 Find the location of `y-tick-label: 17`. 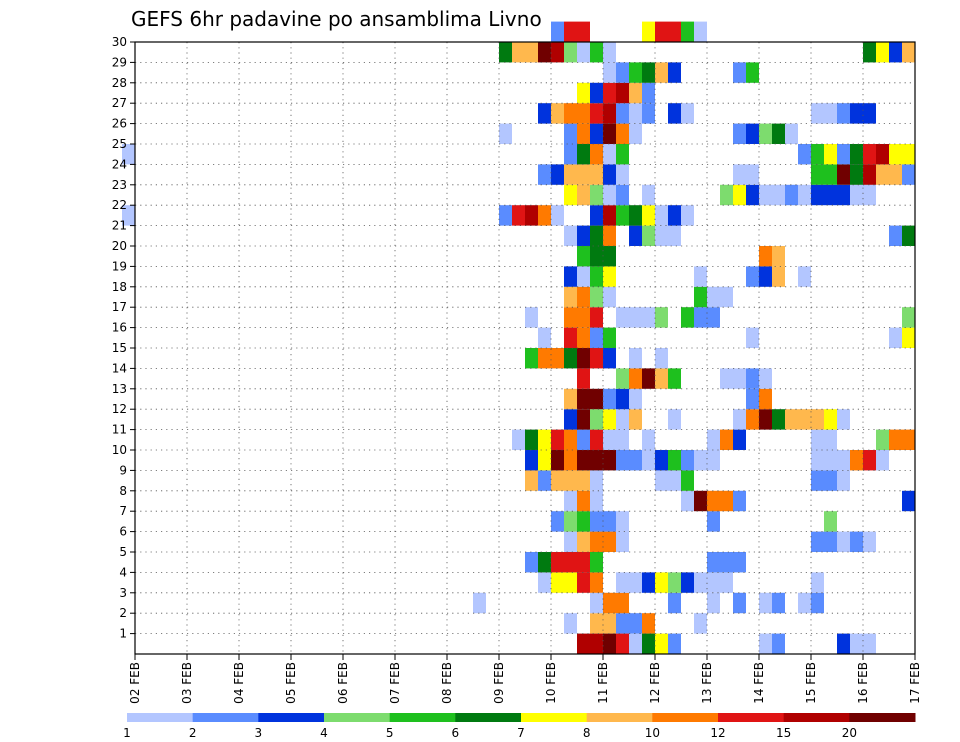

y-tick-label: 17 is located at coordinates (119, 307).